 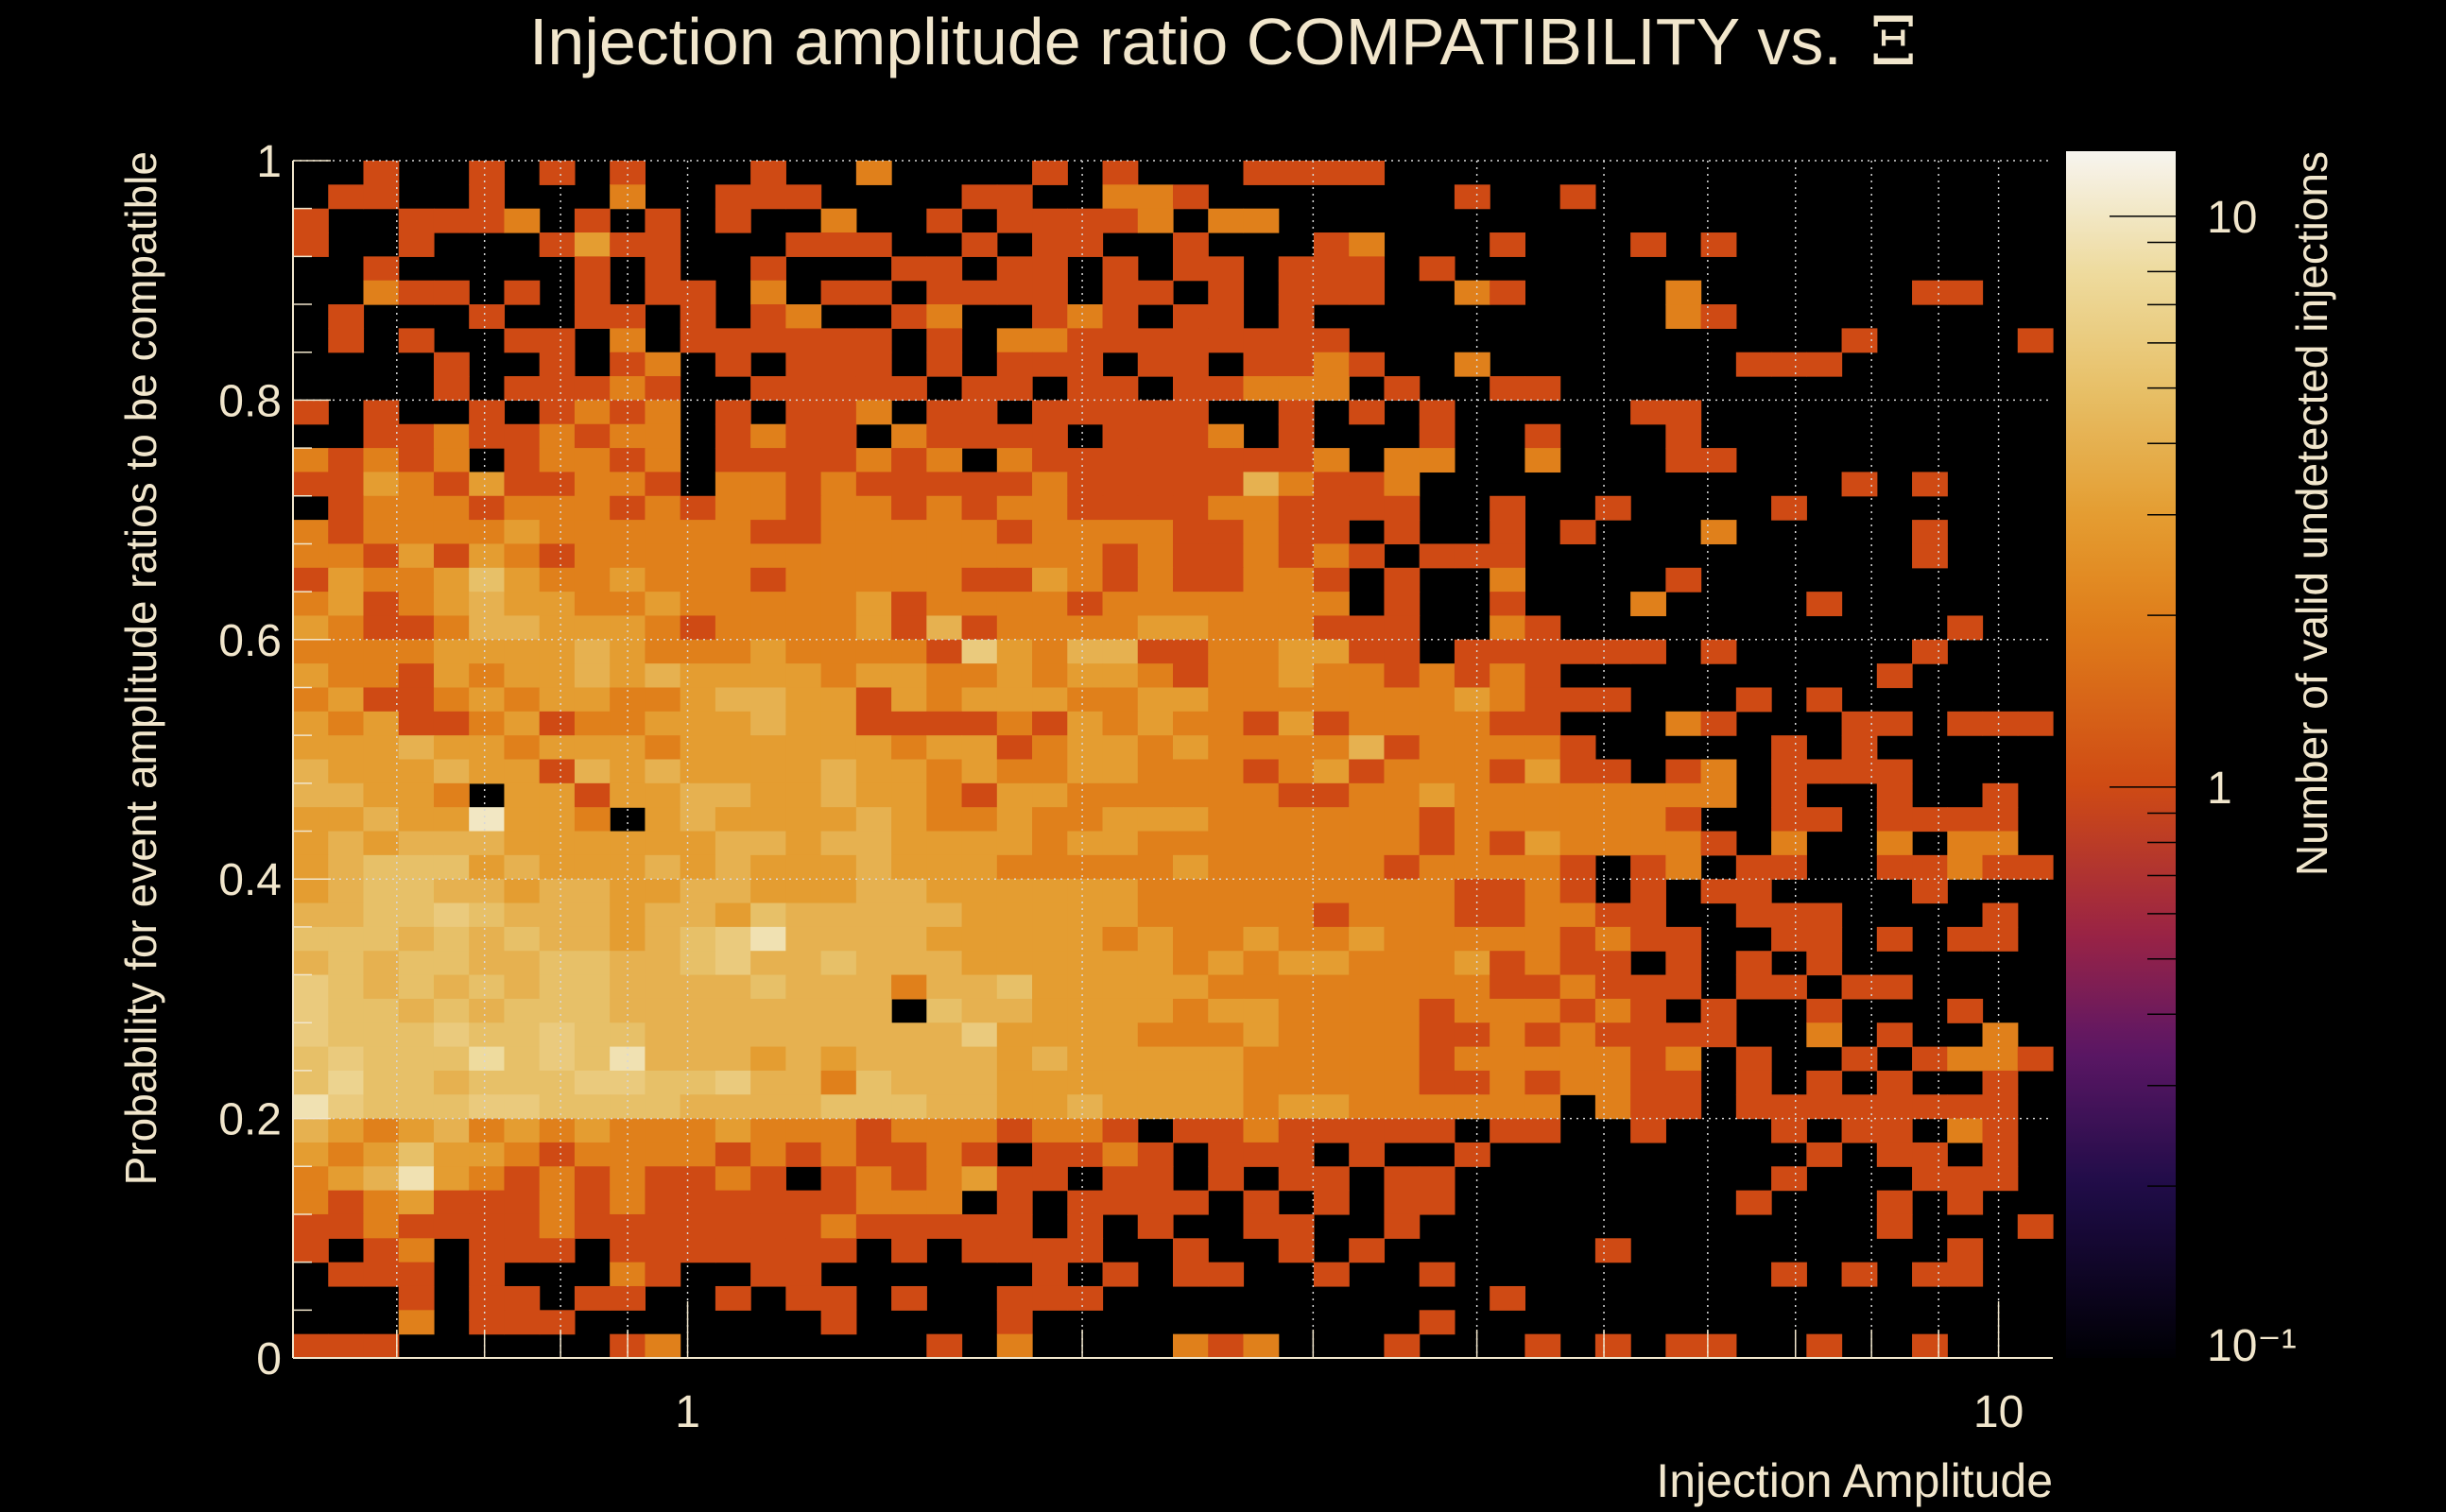 I want to click on y-tick-label: 0, so click(x=269, y=1359).